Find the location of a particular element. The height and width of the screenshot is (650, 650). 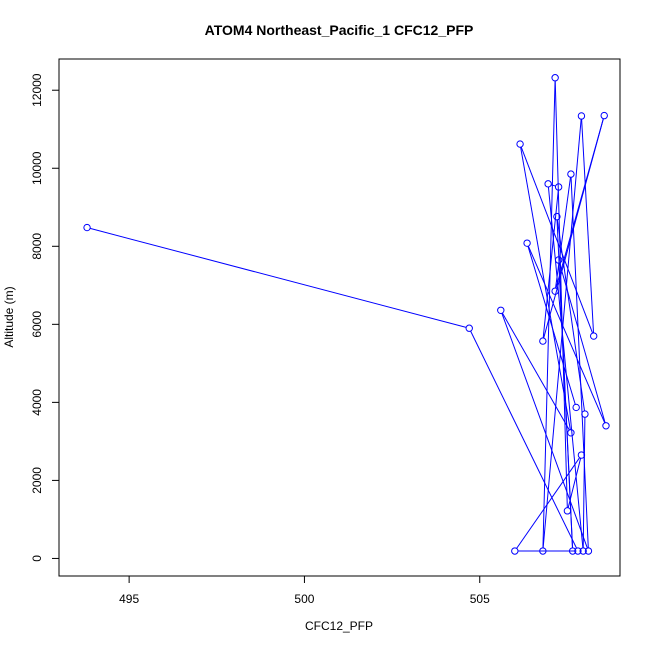

y-tick-label: 8000 is located at coordinates (37, 246).